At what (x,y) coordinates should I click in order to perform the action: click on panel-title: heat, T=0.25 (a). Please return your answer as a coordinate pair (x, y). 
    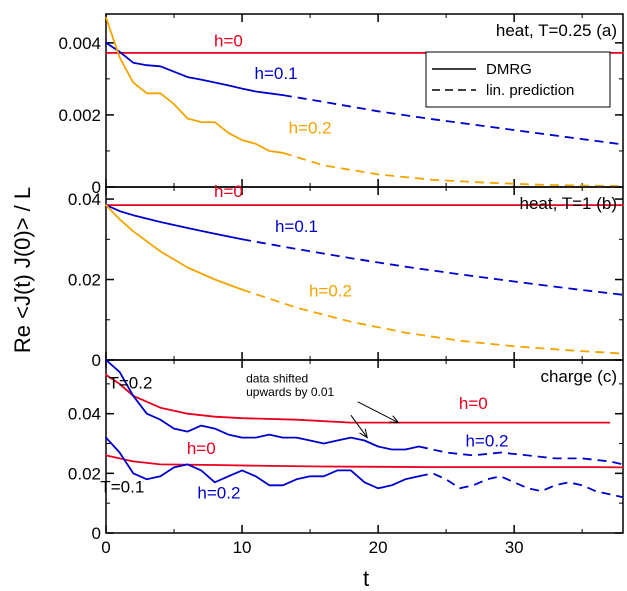
    Looking at the image, I should click on (556, 30).